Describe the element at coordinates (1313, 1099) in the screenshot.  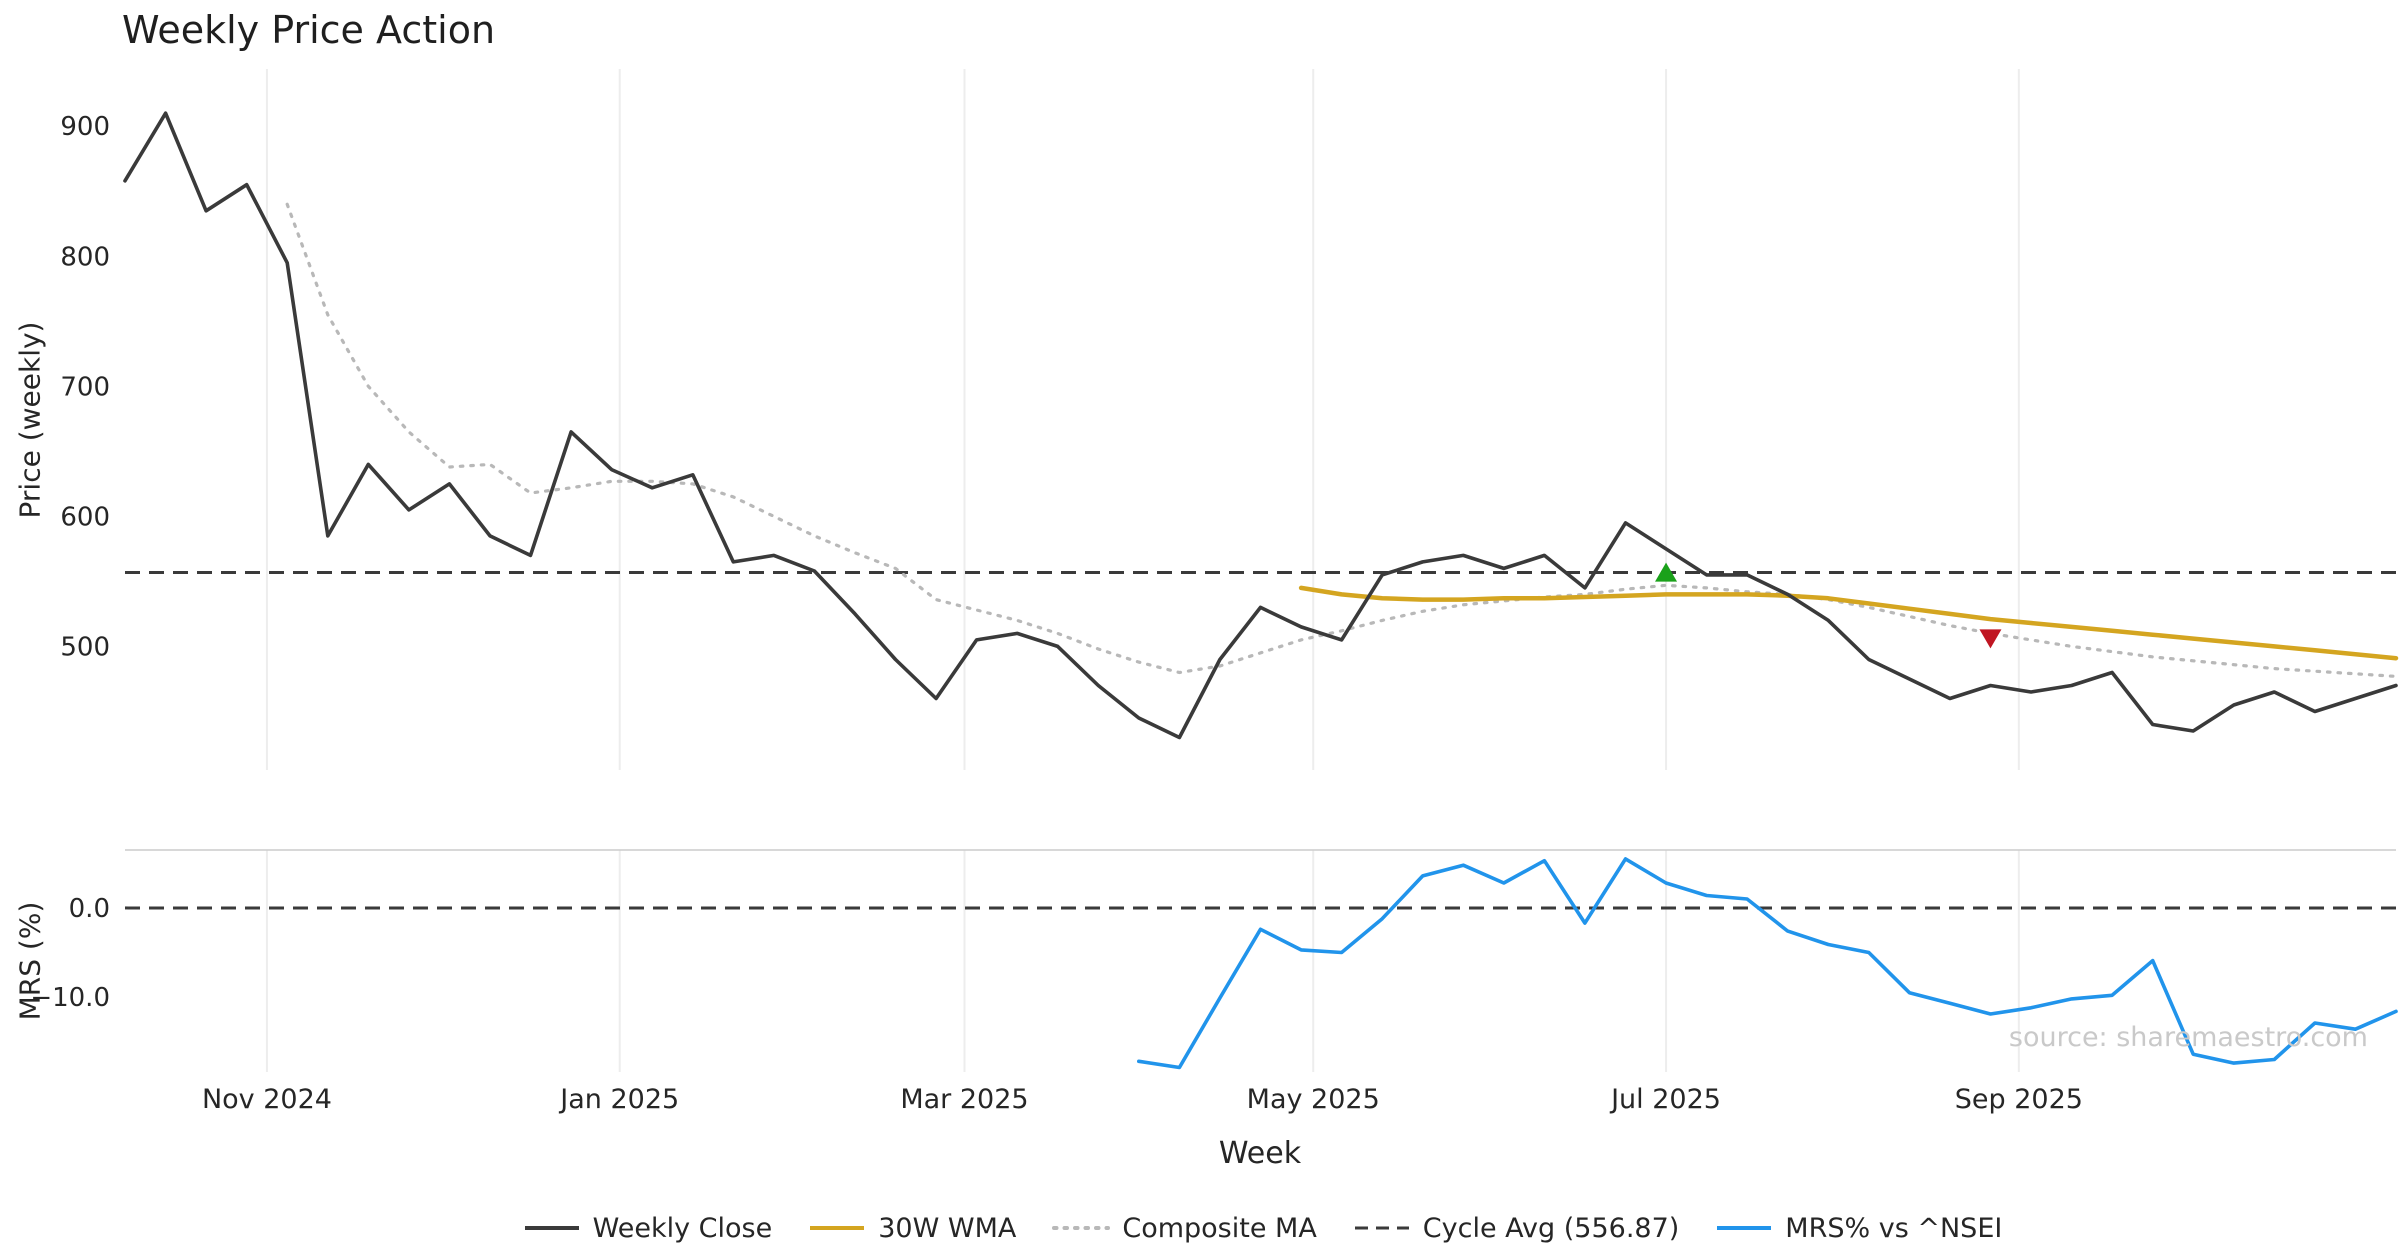
I see `x-tick-label: May 2025` at that location.